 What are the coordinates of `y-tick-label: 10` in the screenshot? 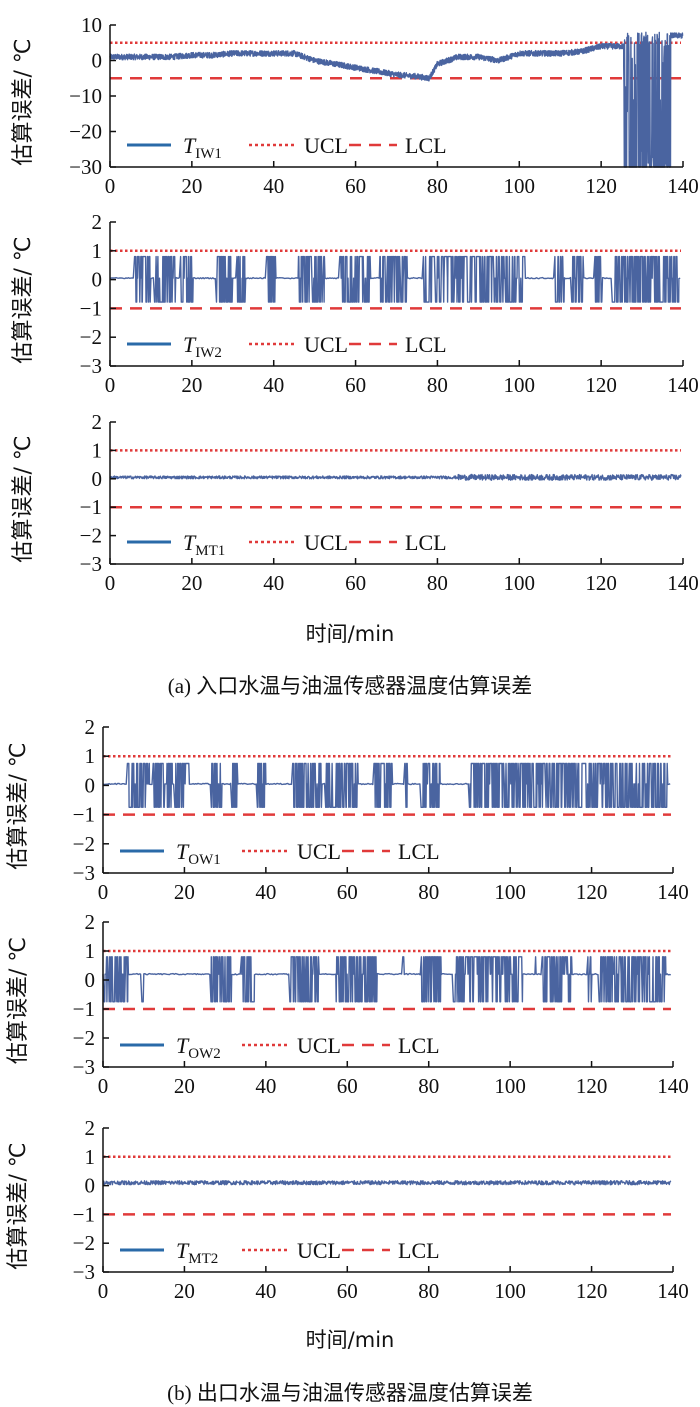 It's located at (91, 25).